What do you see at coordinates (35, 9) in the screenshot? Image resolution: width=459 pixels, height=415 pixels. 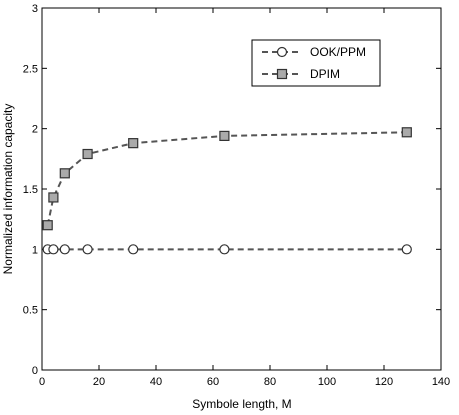 I see `y-tick-label: 3` at bounding box center [35, 9].